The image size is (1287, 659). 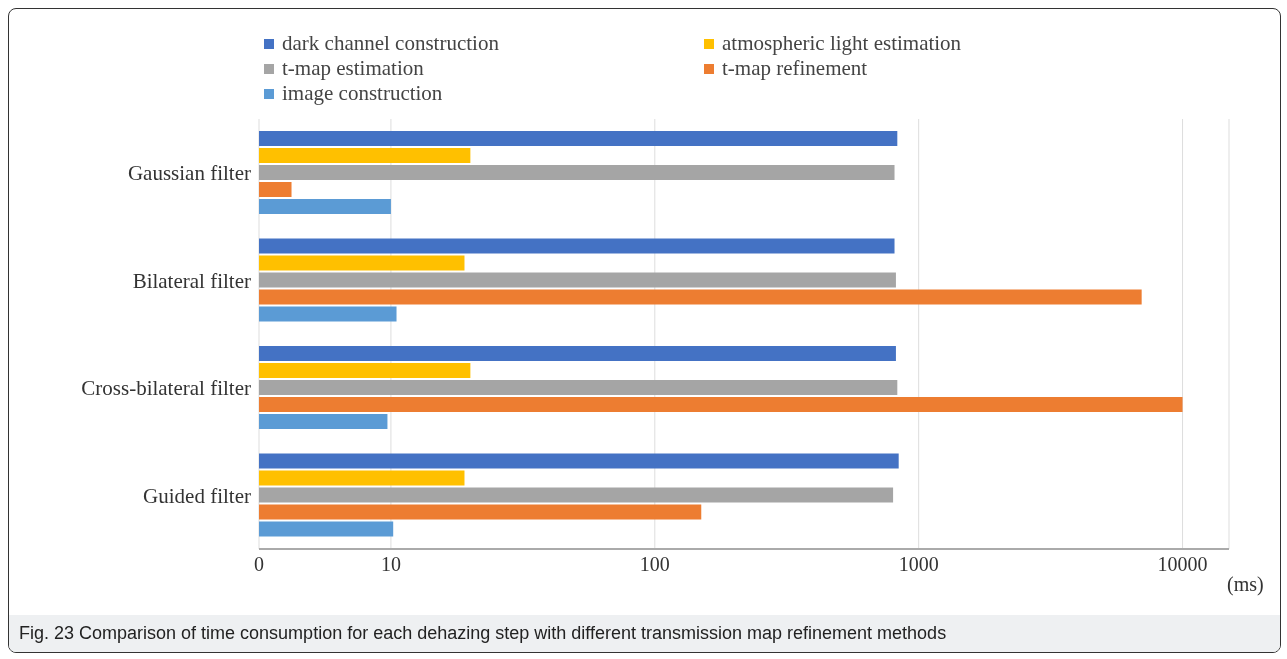 I want to click on y-tick-label: Gaussian filter, so click(x=189, y=173).